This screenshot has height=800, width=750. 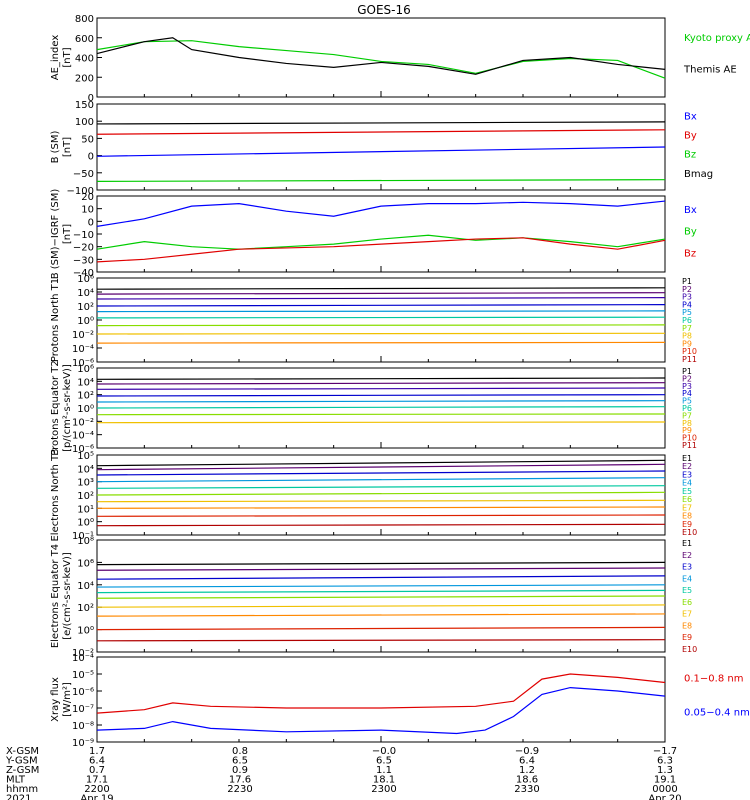 What do you see at coordinates (687, 474) in the screenshot?
I see `legend-label: E3` at bounding box center [687, 474].